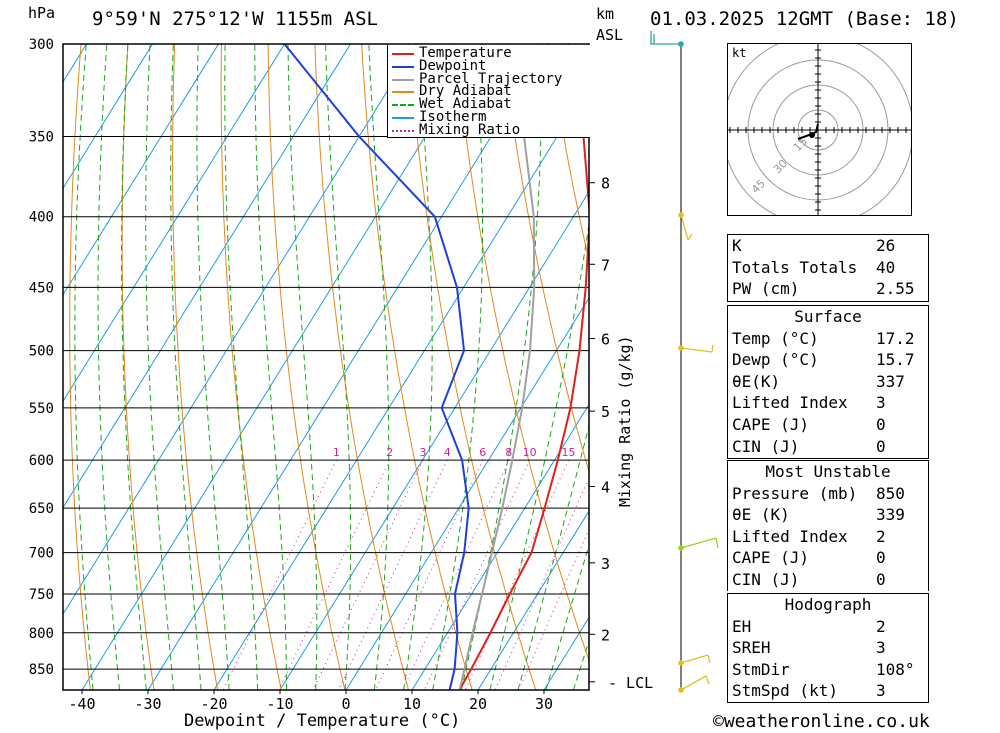  I want to click on legend-label: Temperature, so click(465, 53).